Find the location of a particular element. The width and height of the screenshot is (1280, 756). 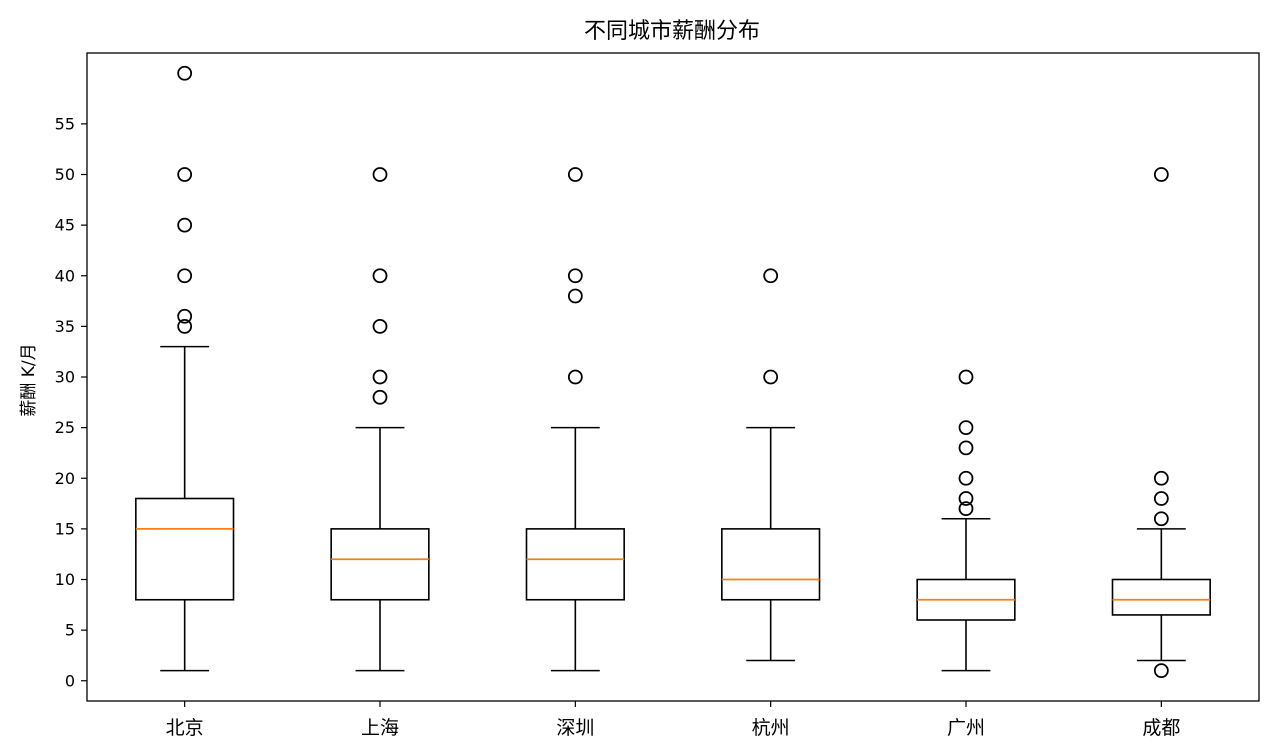

y-tick-label: 50 is located at coordinates (65, 174).